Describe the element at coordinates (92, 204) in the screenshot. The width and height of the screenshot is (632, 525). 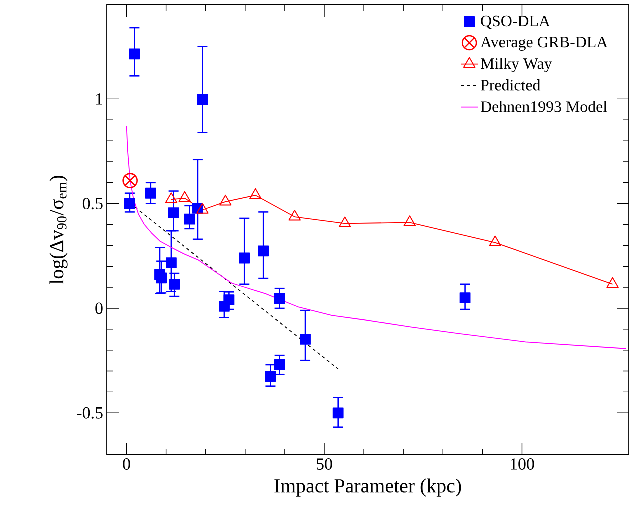
I see `y-tick-label: 0.5` at that location.